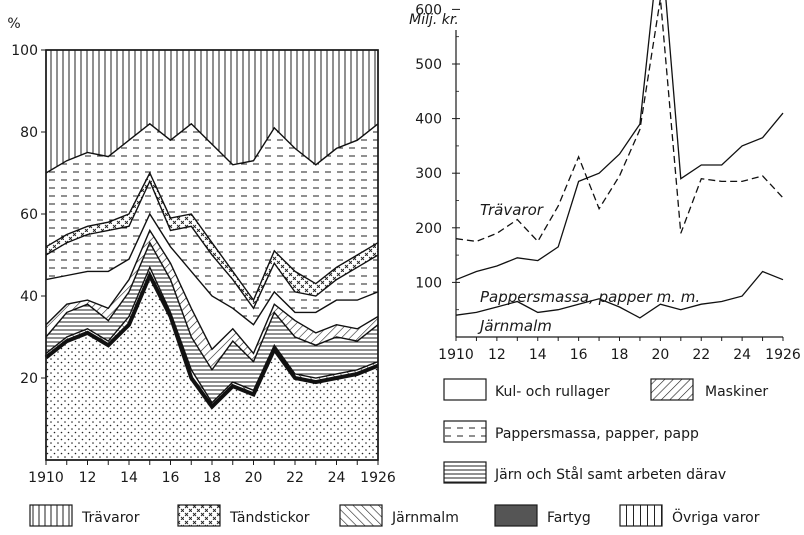  Describe the element at coordinates (579, 355) in the screenshot. I see `right-xtick-label: 16` at that location.